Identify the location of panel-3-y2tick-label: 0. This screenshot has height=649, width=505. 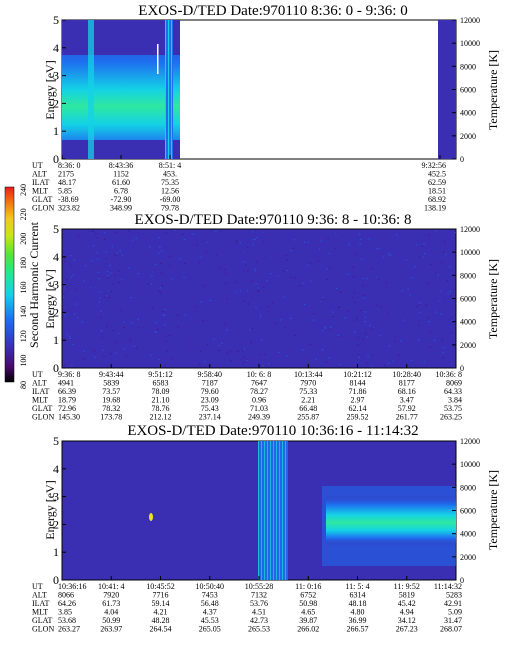
(462, 580).